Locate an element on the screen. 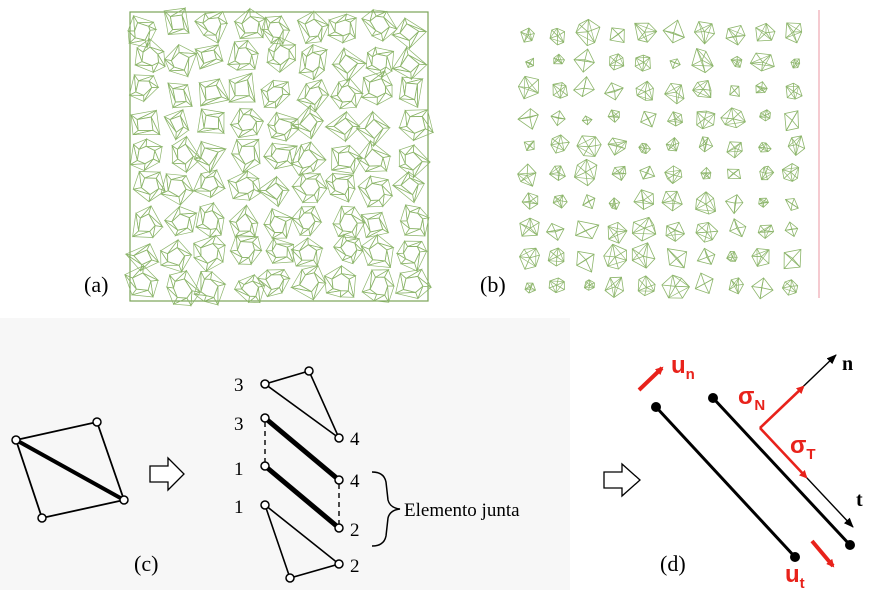  node is located at coordinates (339, 480).